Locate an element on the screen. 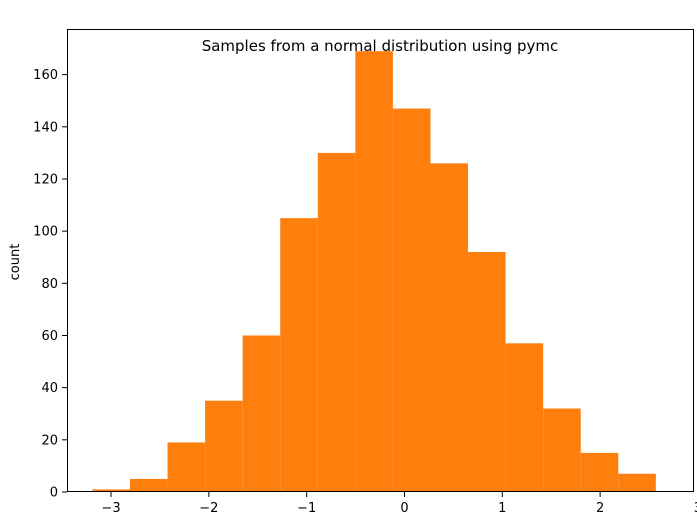 The height and width of the screenshot is (526, 697). x-tick-label: 1 is located at coordinates (502, 508).